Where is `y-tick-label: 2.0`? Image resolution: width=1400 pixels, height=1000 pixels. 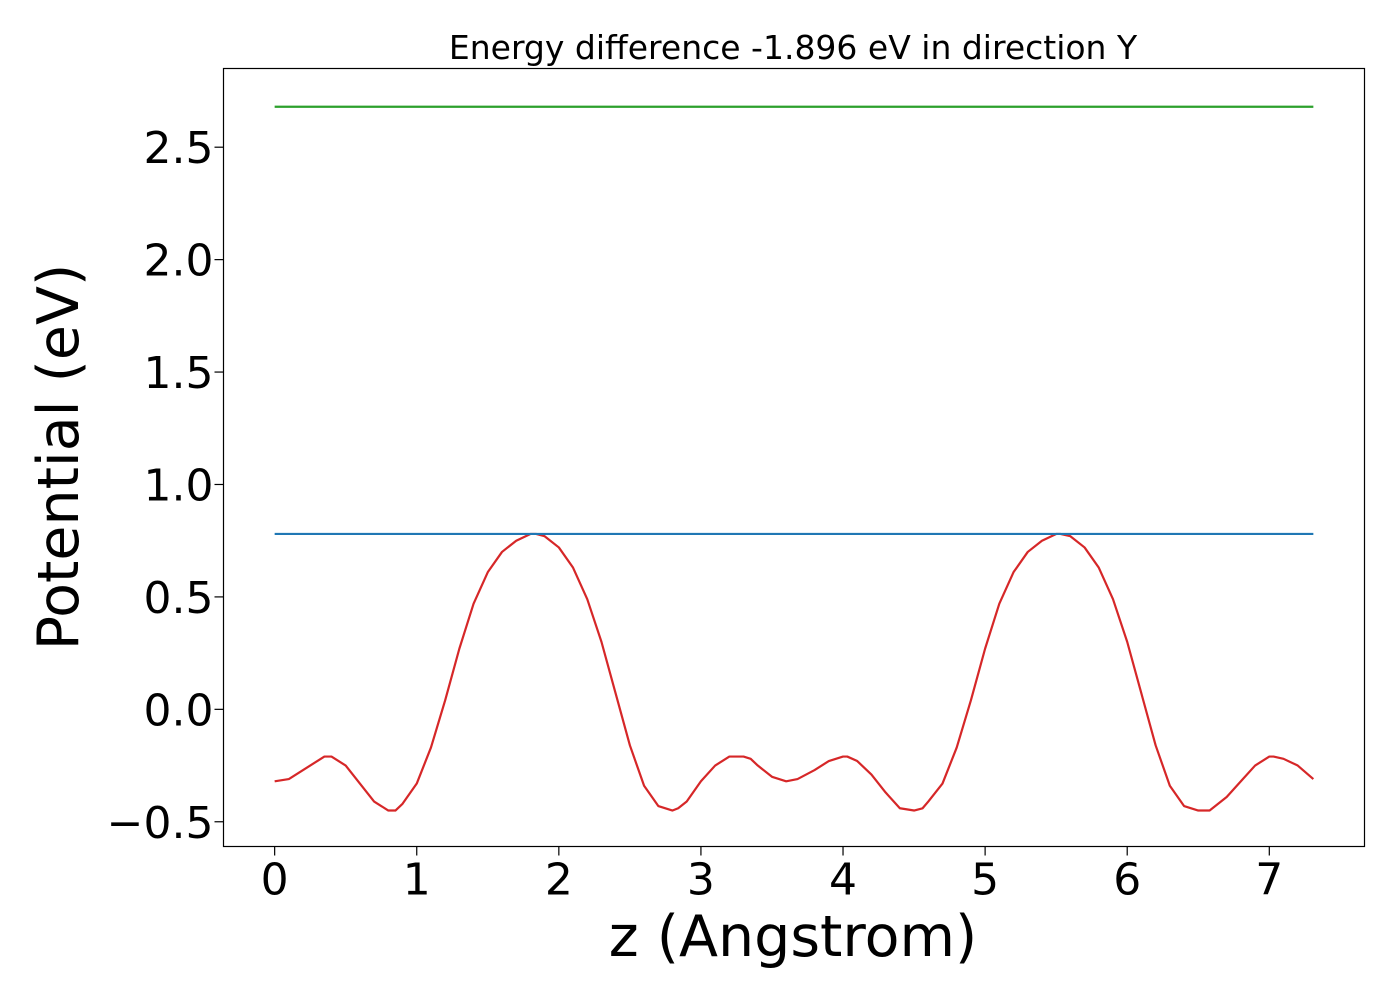 y-tick-label: 2.0 is located at coordinates (179, 261).